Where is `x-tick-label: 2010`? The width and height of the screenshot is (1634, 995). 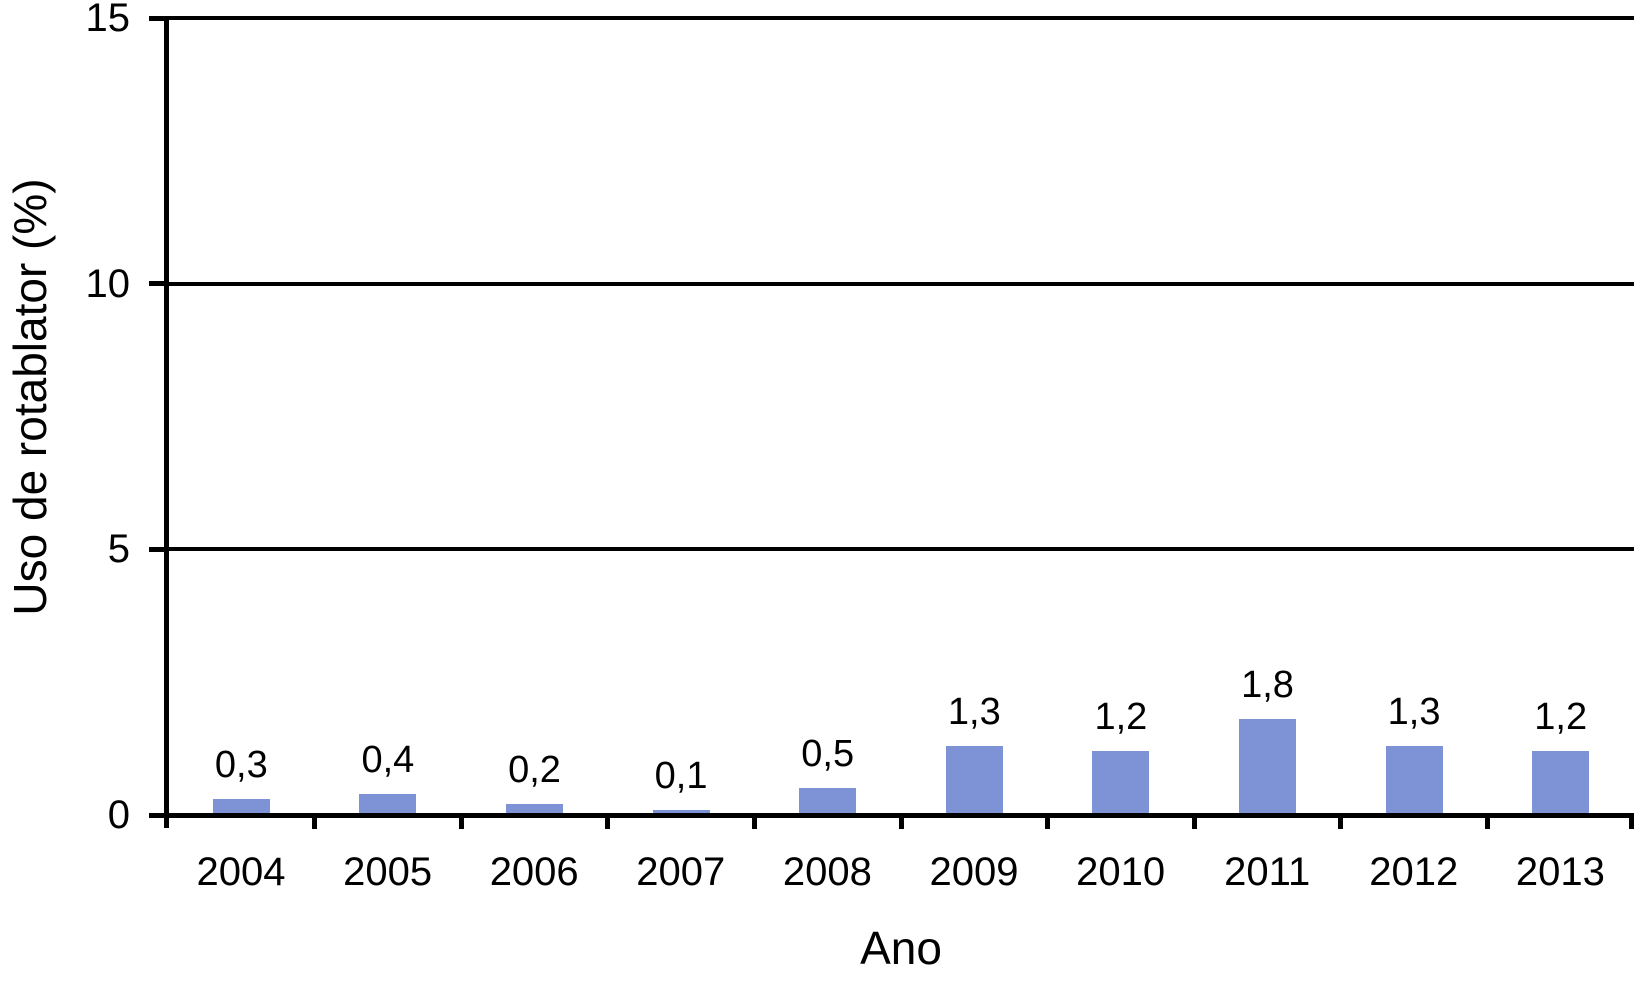 x-tick-label: 2010 is located at coordinates (1121, 872).